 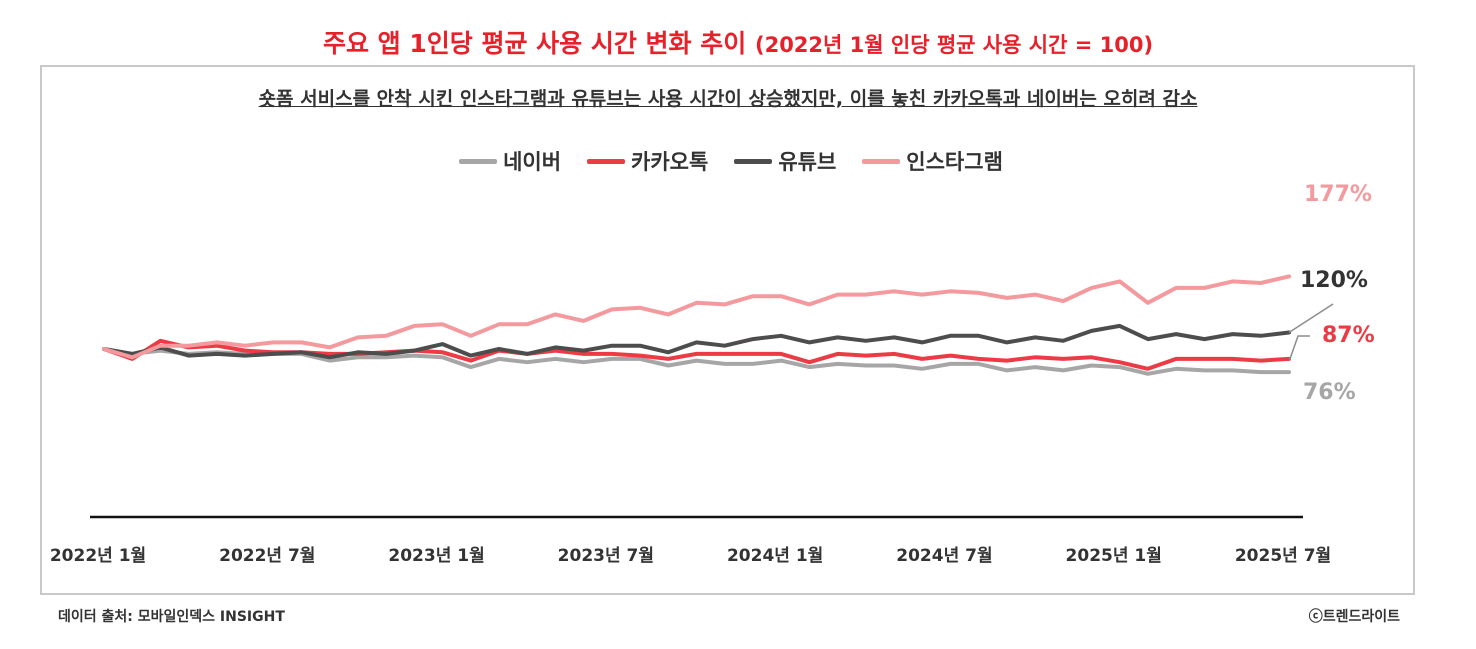 What do you see at coordinates (1114, 556) in the screenshot?
I see `x-tick-label: 2025년 1월` at bounding box center [1114, 556].